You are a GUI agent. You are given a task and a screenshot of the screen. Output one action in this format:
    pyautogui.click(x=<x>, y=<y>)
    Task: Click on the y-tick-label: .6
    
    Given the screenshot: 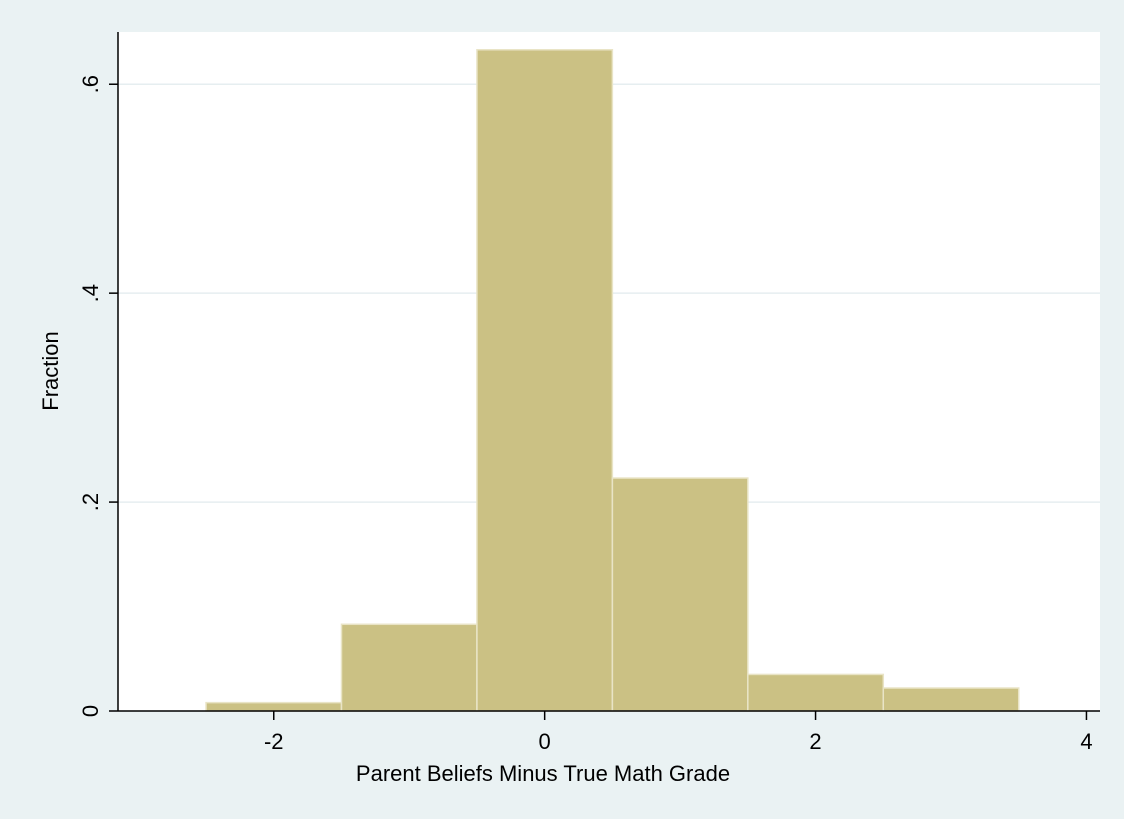 What is the action you would take?
    pyautogui.click(x=90, y=84)
    